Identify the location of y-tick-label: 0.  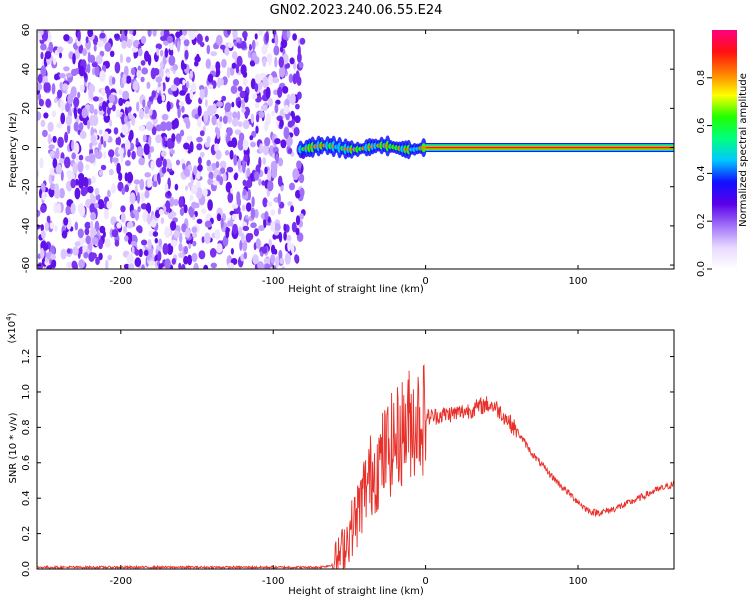
(26, 147).